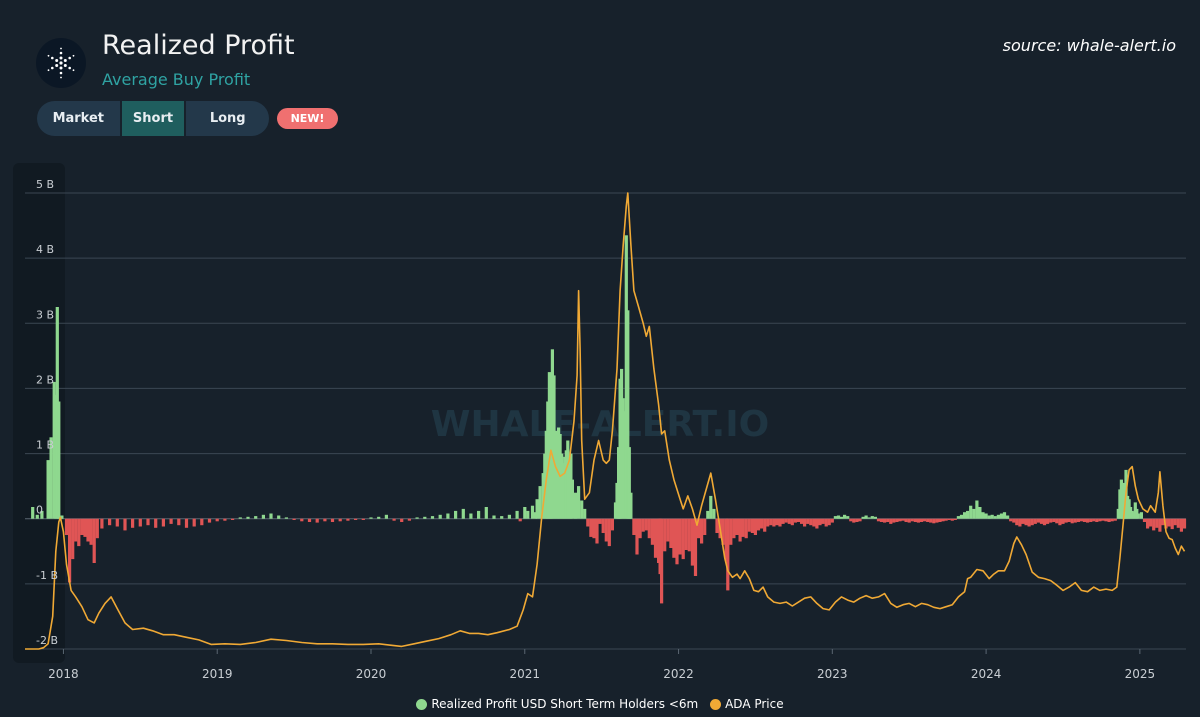 Image resolution: width=1200 pixels, height=717 pixels. I want to click on tab-long: Long, so click(227, 118).